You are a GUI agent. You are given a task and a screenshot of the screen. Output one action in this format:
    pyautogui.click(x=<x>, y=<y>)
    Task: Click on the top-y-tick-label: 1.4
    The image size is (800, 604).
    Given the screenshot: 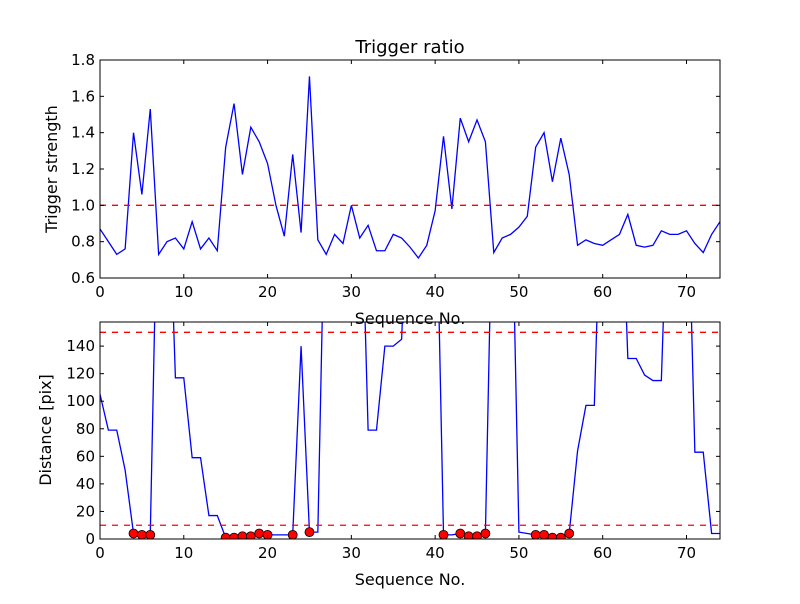 What is the action you would take?
    pyautogui.click(x=83, y=133)
    